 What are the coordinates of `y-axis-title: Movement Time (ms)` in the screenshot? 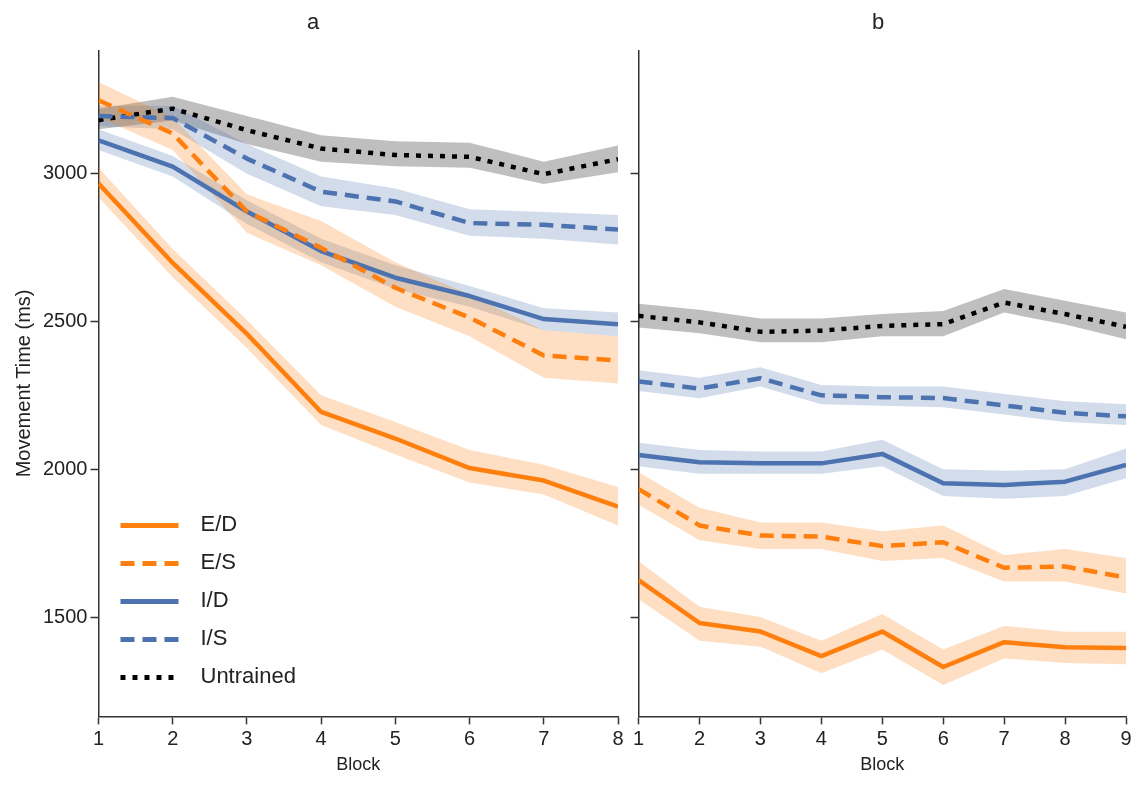 It's located at (22, 383).